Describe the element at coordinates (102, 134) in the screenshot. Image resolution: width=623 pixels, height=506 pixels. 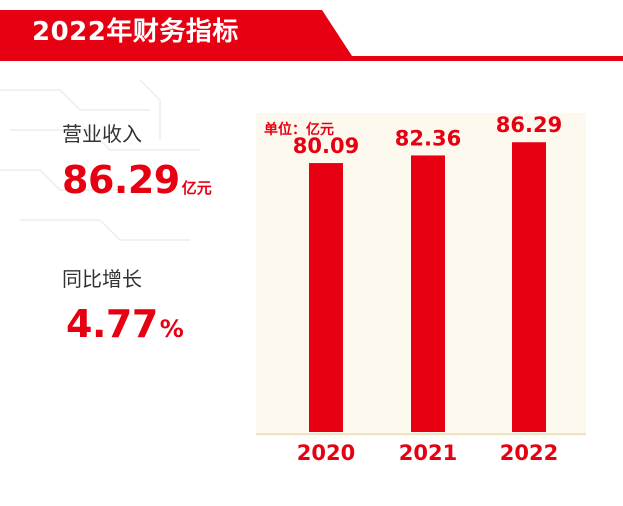
I see `revenue-label: 营业收入` at that location.